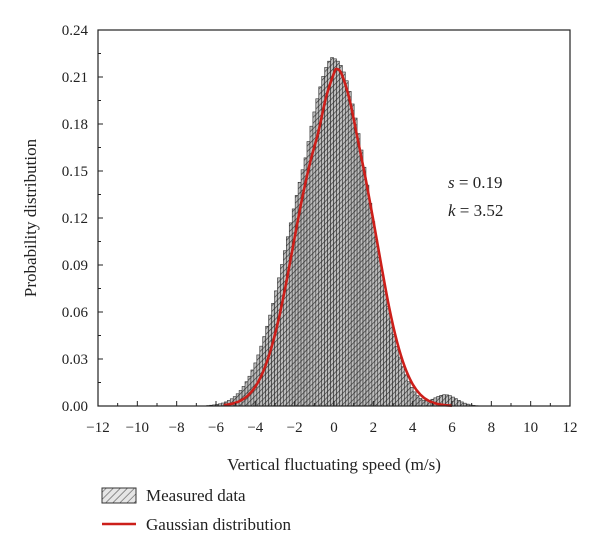 The width and height of the screenshot is (600, 553). What do you see at coordinates (97, 428) in the screenshot?
I see `x-tick-label: −12` at bounding box center [97, 428].